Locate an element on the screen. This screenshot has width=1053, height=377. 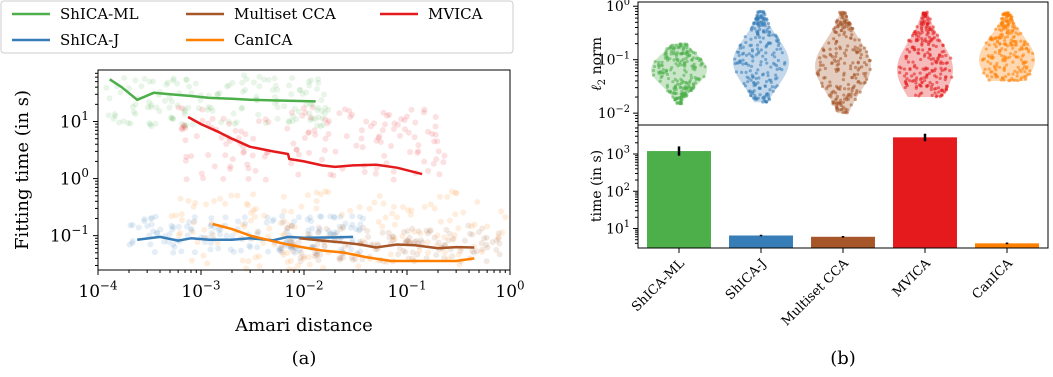
panel-b-bottom-yticks: 10¹ 10² 10³ is located at coordinates (622, 185).